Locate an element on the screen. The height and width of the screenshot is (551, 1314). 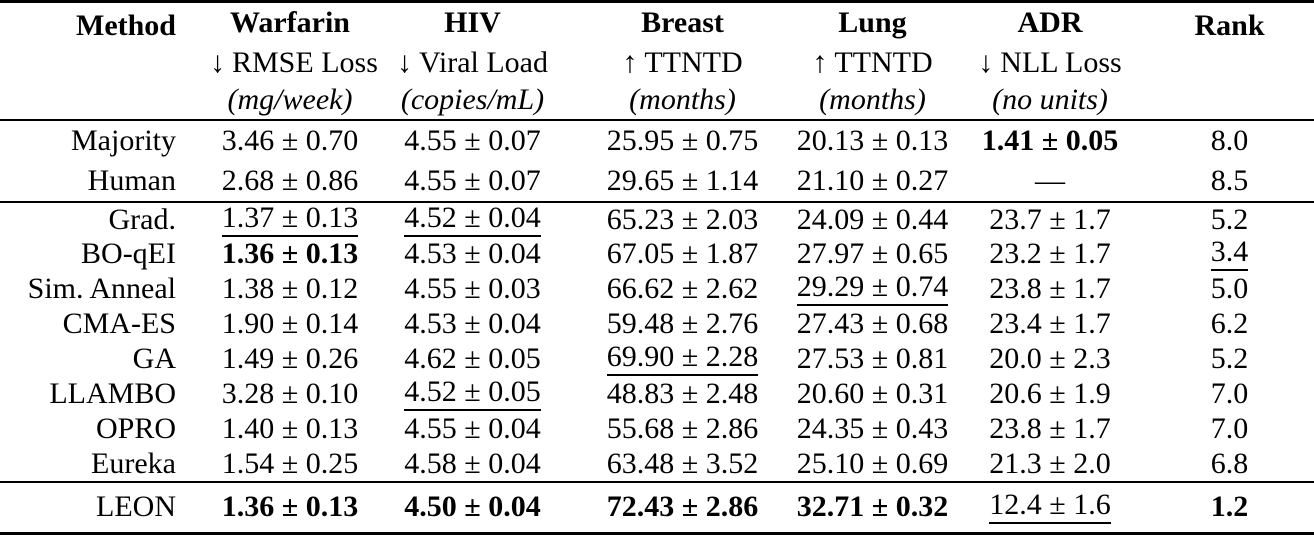
units-label: (mg/week) is located at coordinates (290, 99).